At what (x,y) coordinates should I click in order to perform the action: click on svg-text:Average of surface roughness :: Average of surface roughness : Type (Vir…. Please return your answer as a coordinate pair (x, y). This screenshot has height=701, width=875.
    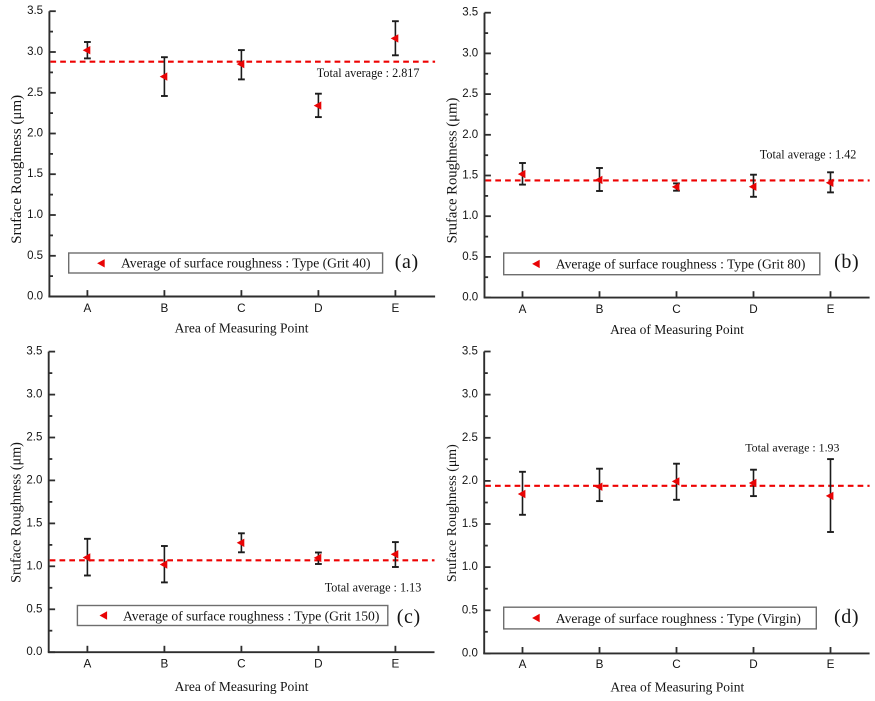
    Looking at the image, I should click on (678, 619).